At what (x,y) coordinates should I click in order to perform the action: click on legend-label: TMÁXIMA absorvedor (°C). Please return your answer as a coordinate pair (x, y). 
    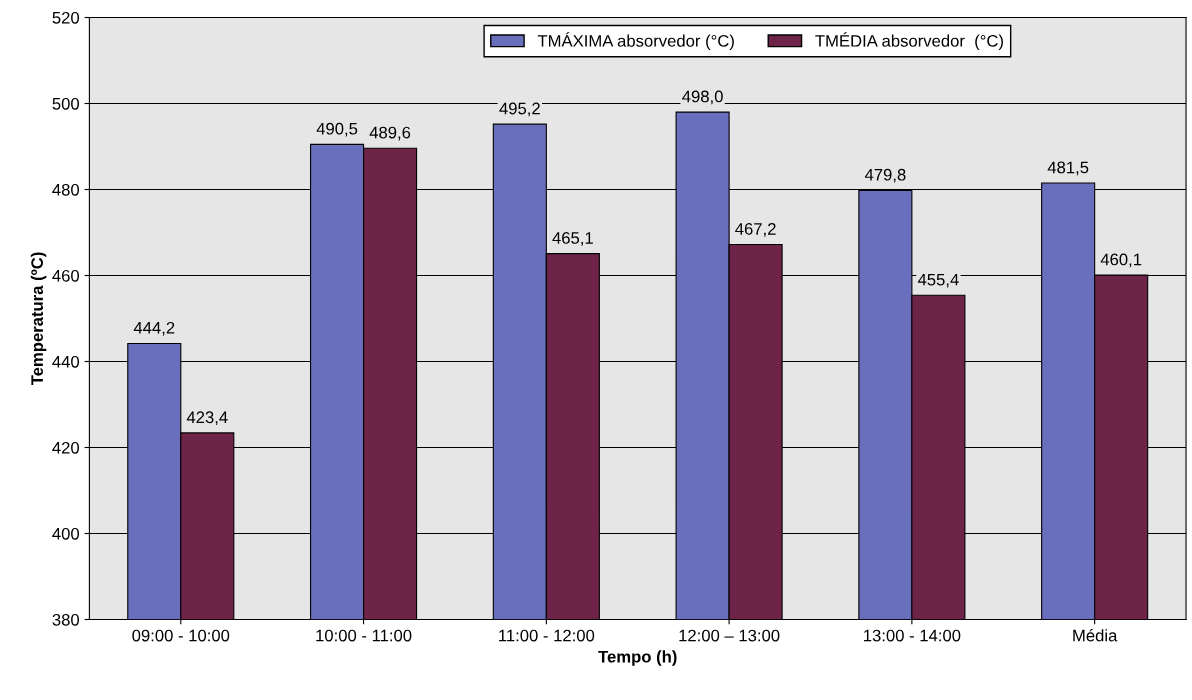
    Looking at the image, I should click on (635, 41).